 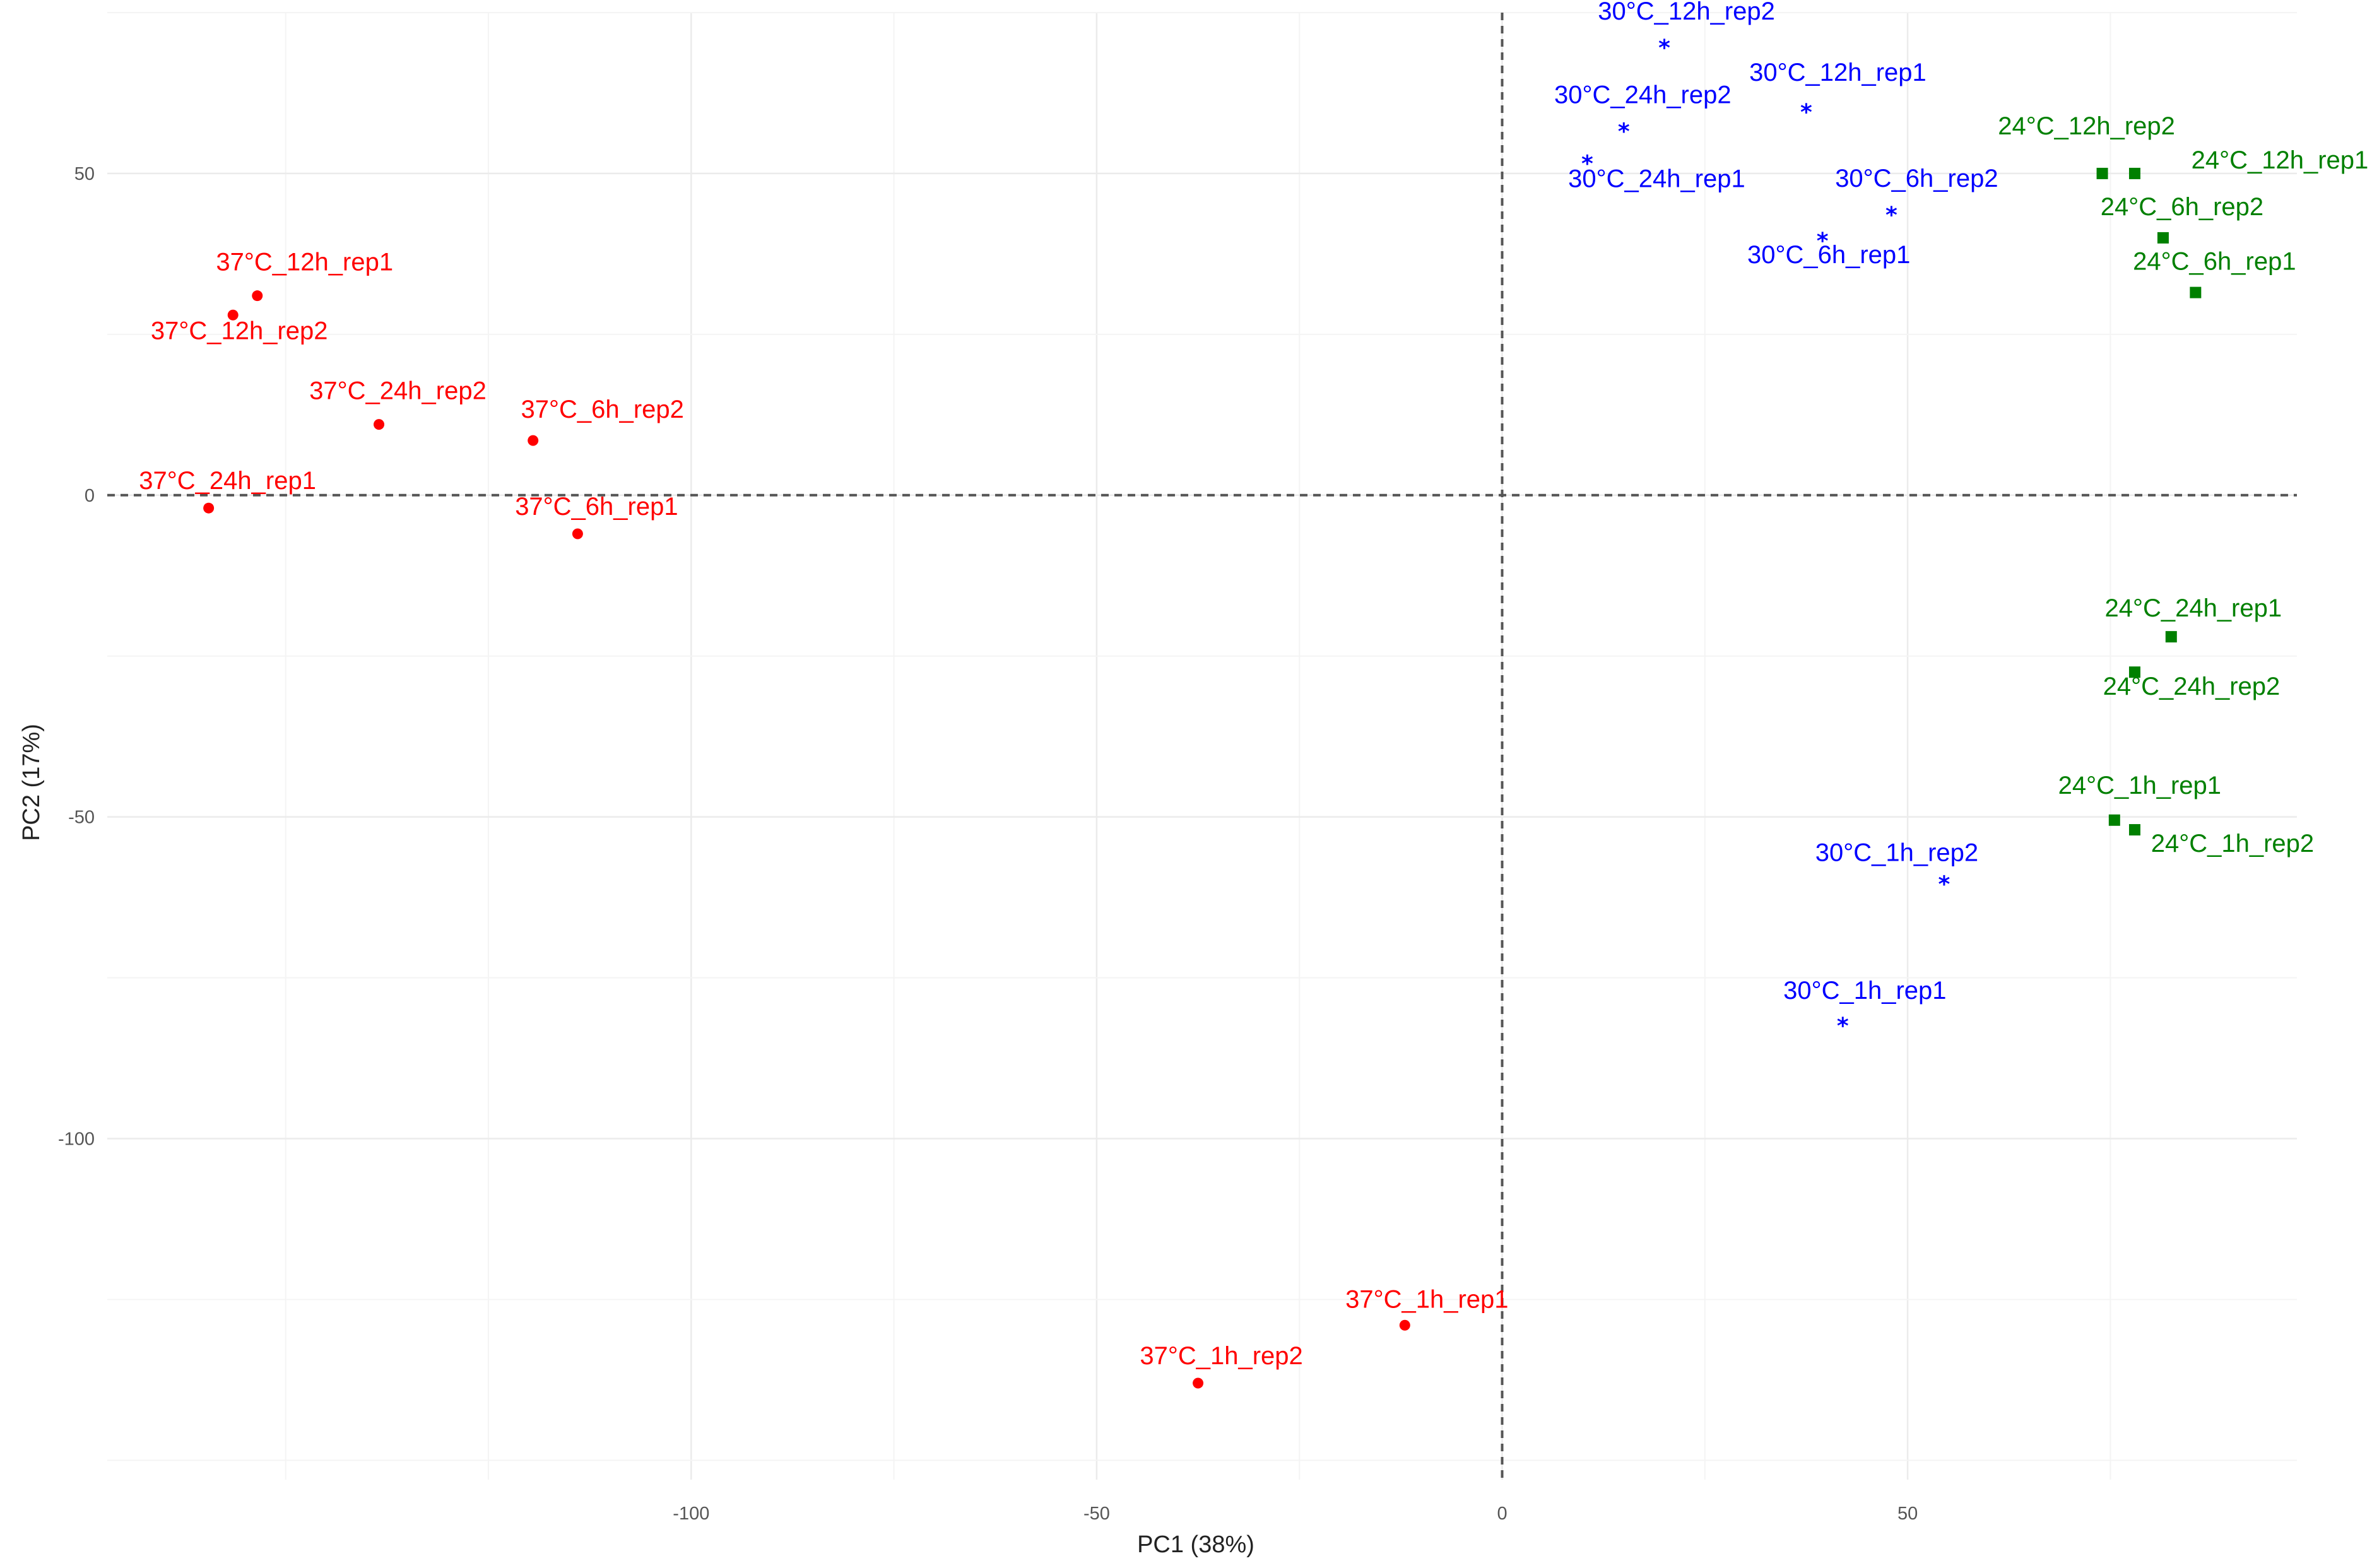 What do you see at coordinates (1864, 991) in the screenshot?
I see `point-label: 30°C_1h_rep1` at bounding box center [1864, 991].